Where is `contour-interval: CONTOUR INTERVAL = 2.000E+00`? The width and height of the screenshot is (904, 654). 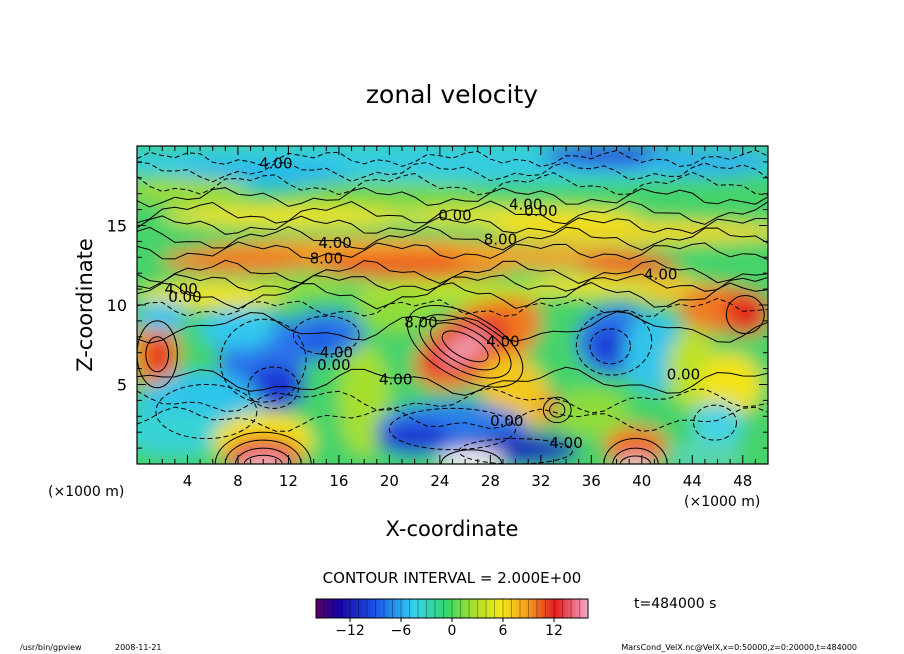 contour-interval: CONTOUR INTERVAL = 2.000E+00 is located at coordinates (452, 578).